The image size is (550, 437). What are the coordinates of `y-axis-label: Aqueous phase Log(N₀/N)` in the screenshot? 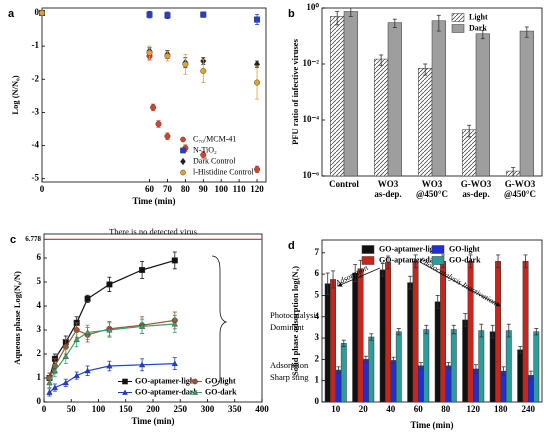 It's located at (17, 318).